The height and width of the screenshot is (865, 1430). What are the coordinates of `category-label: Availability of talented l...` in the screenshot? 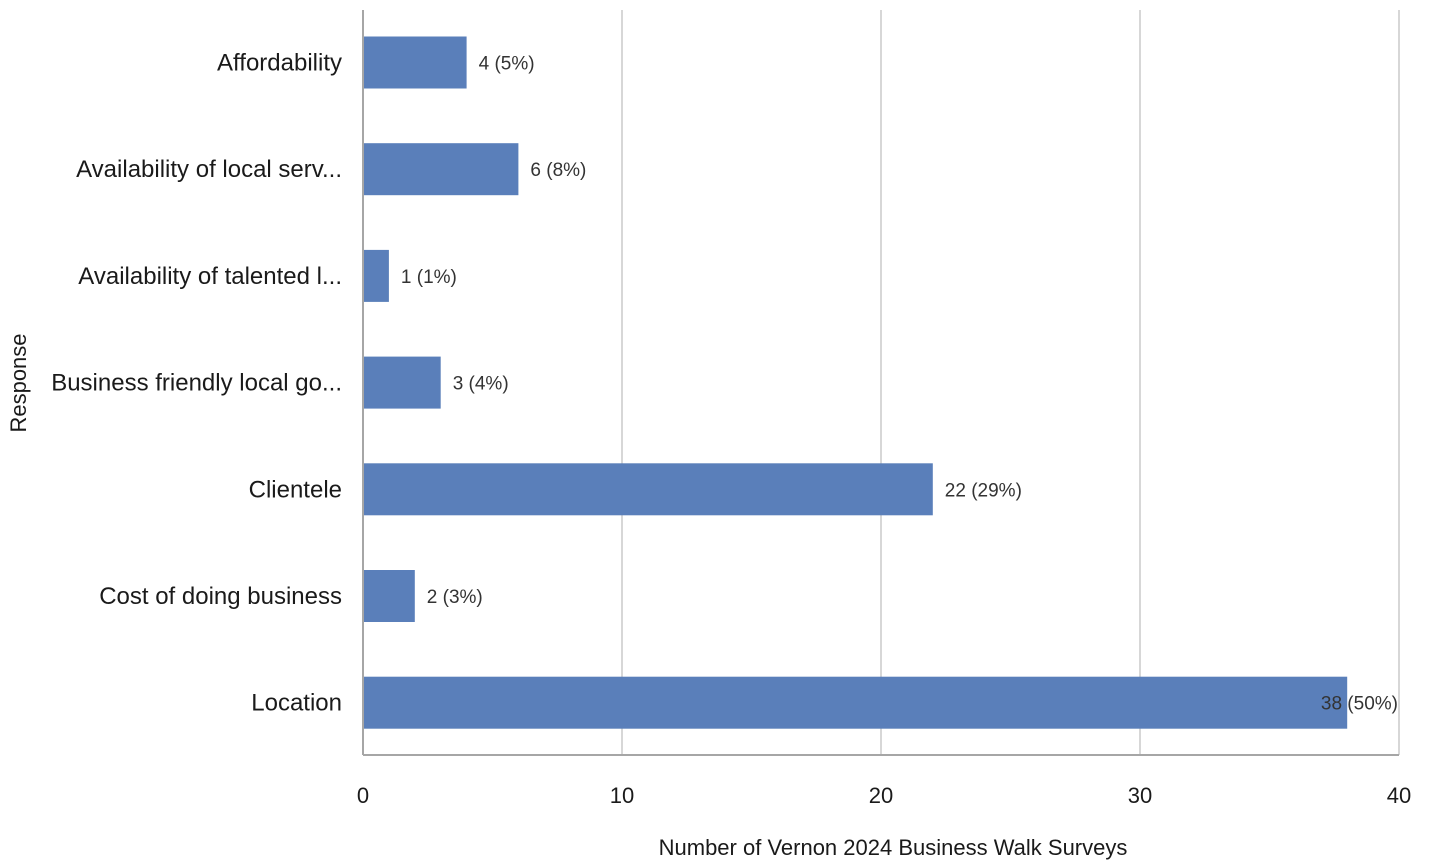 It's located at (210, 276).